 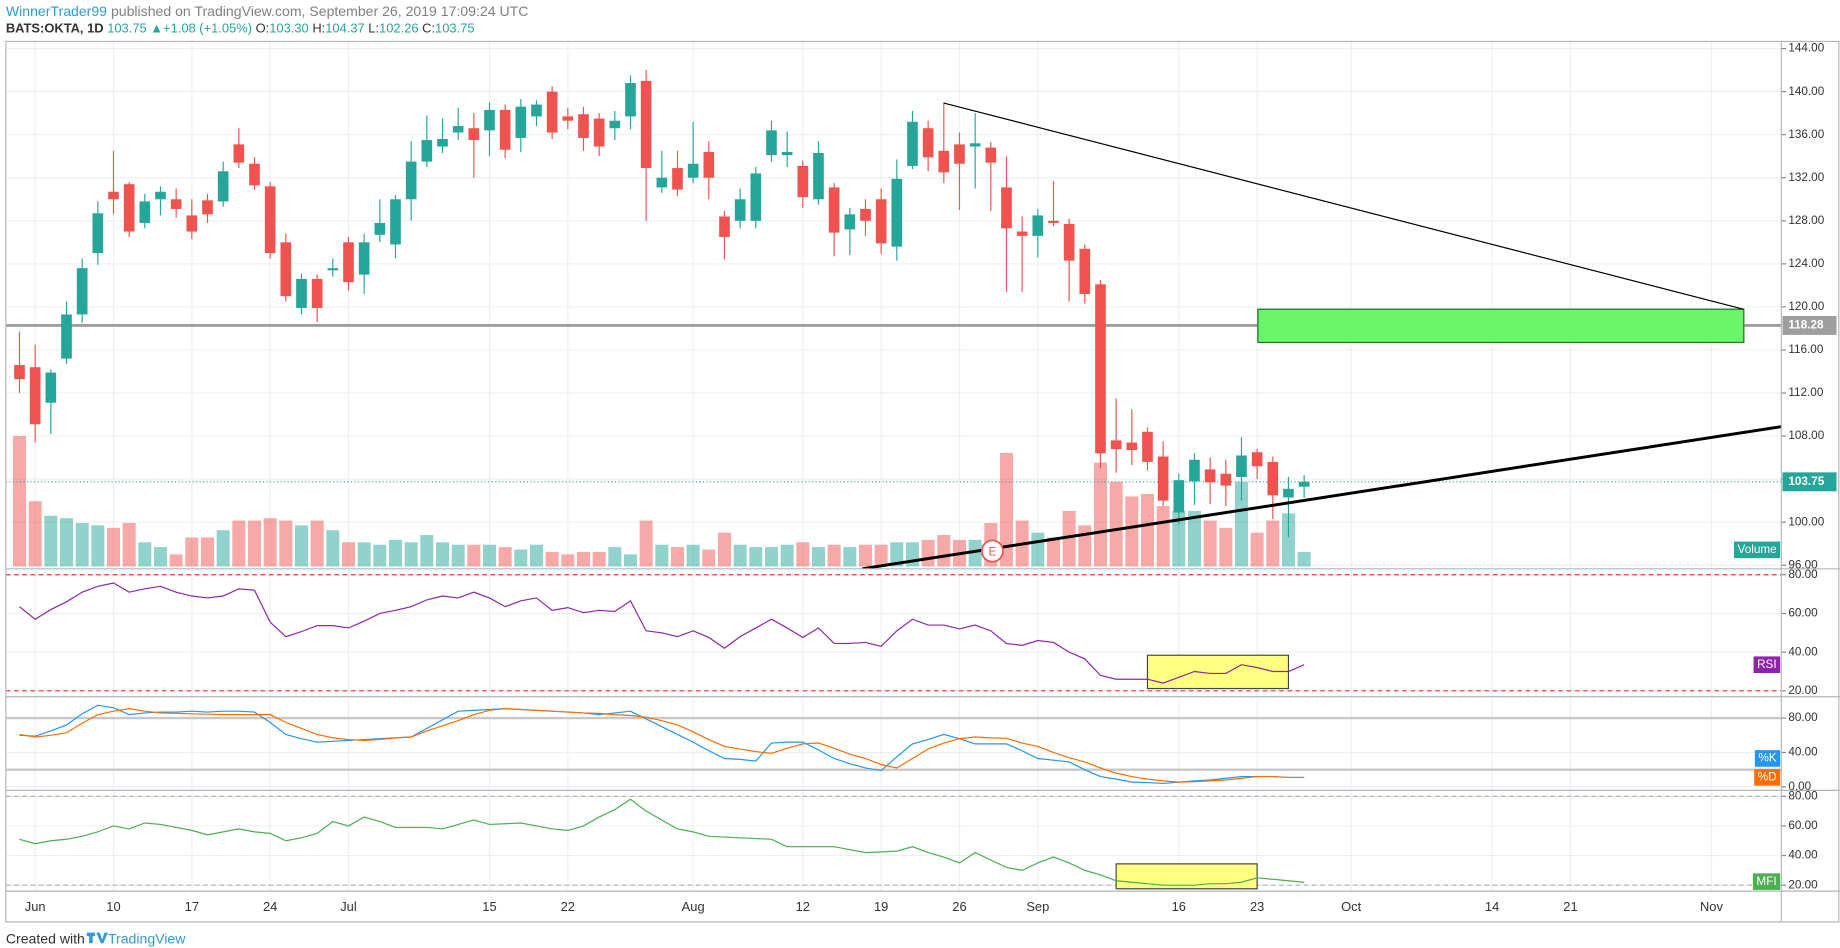 What do you see at coordinates (1806, 306) in the screenshot?
I see `y-tick-label: 120.00` at bounding box center [1806, 306].